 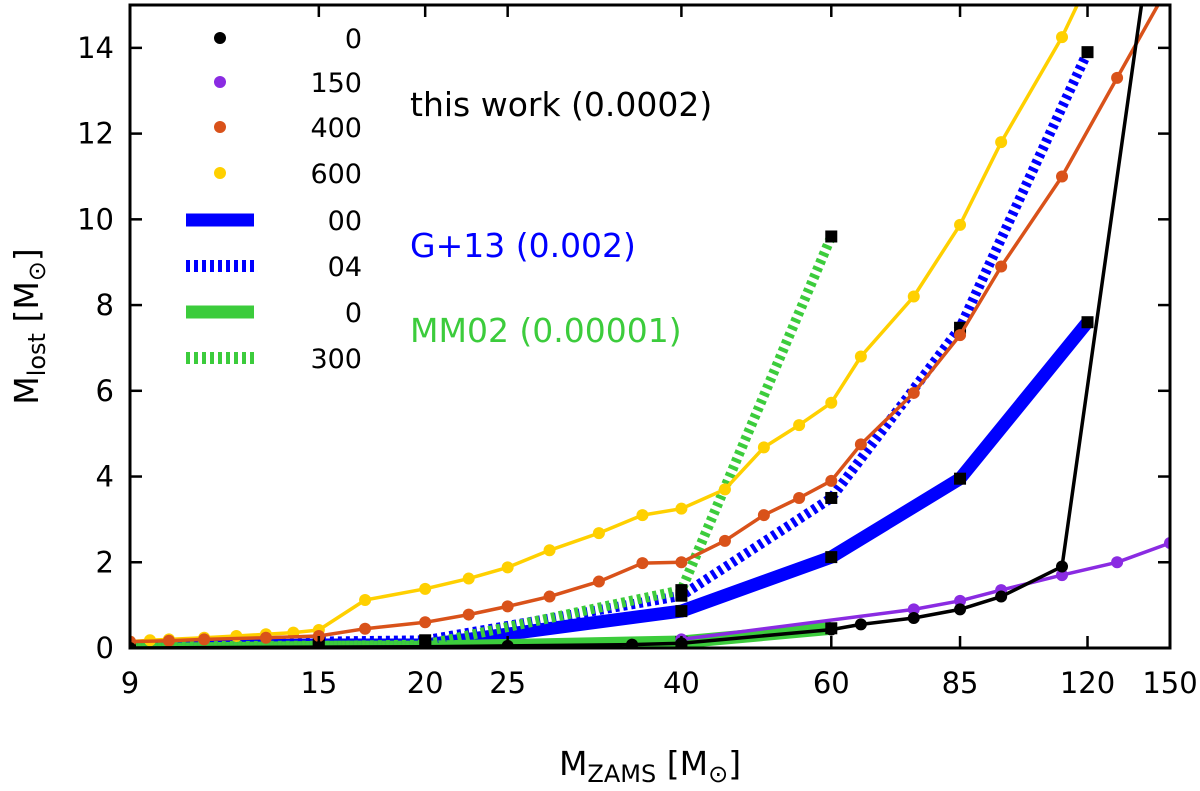 What do you see at coordinates (336, 174) in the screenshot?
I see `legend-label: 600` at bounding box center [336, 174].